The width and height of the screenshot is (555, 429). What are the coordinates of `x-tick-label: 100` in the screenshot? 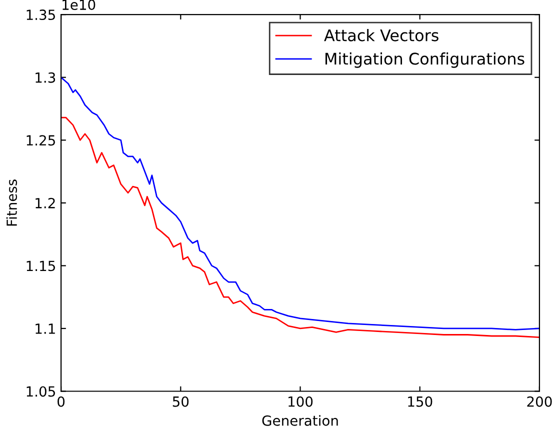 It's located at (300, 401).